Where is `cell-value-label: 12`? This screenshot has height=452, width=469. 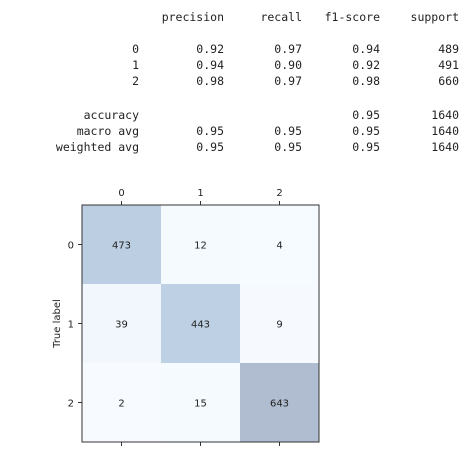
cell-value-label: 12 is located at coordinates (200, 246).